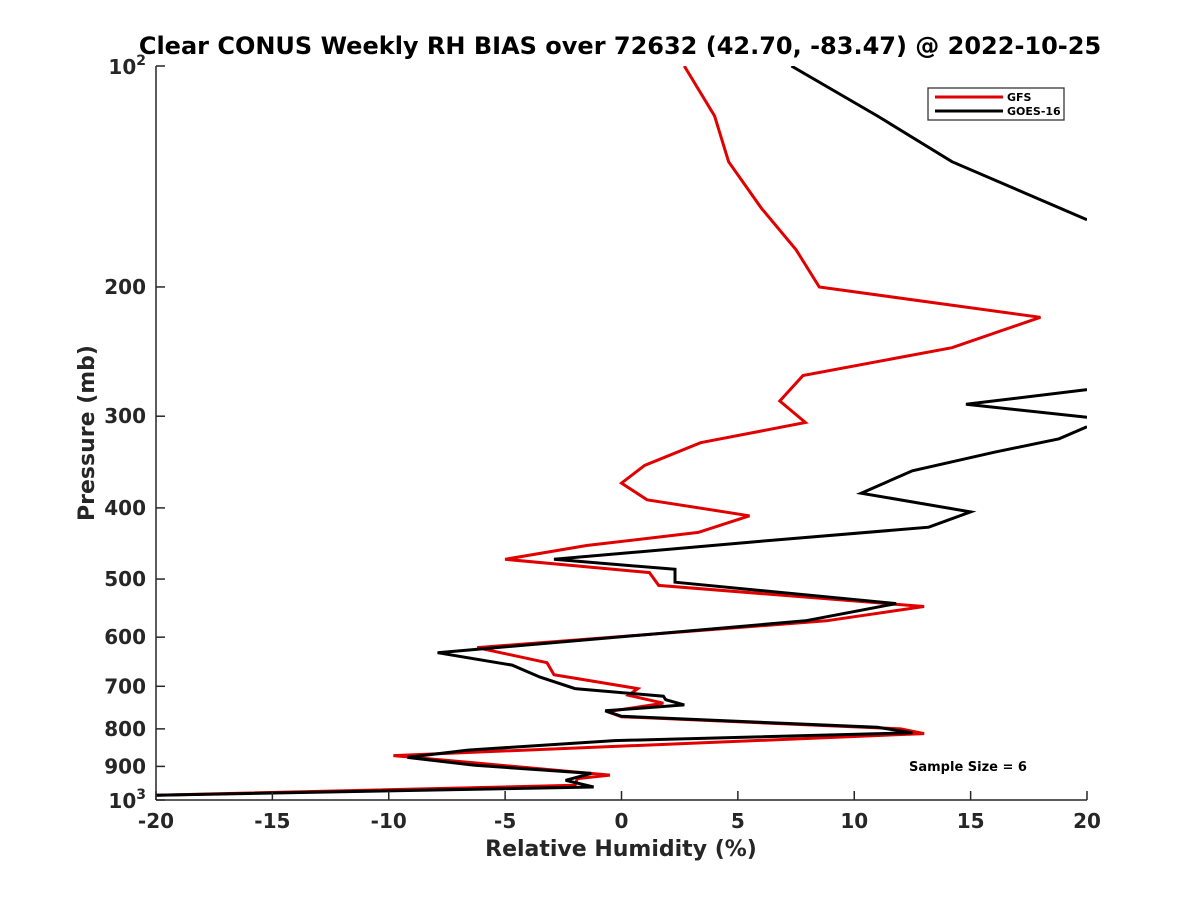 This screenshot has height=900, width=1200. What do you see at coordinates (125, 579) in the screenshot?
I see `y-tick-label: 500` at bounding box center [125, 579].